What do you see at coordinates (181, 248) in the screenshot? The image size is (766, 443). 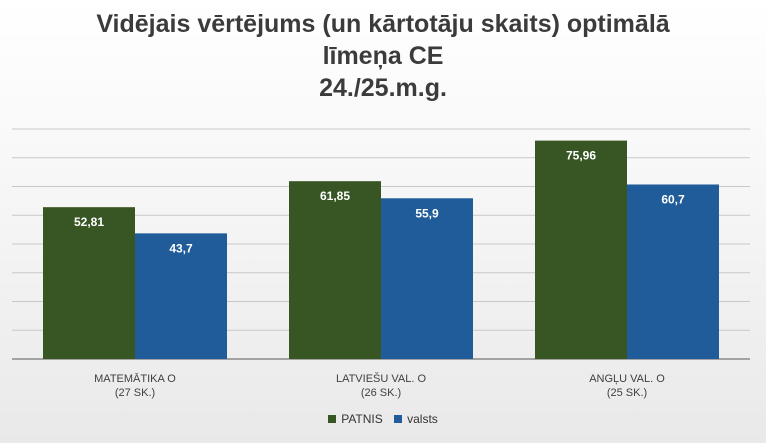 I see `data-label: 43,7` at bounding box center [181, 248].